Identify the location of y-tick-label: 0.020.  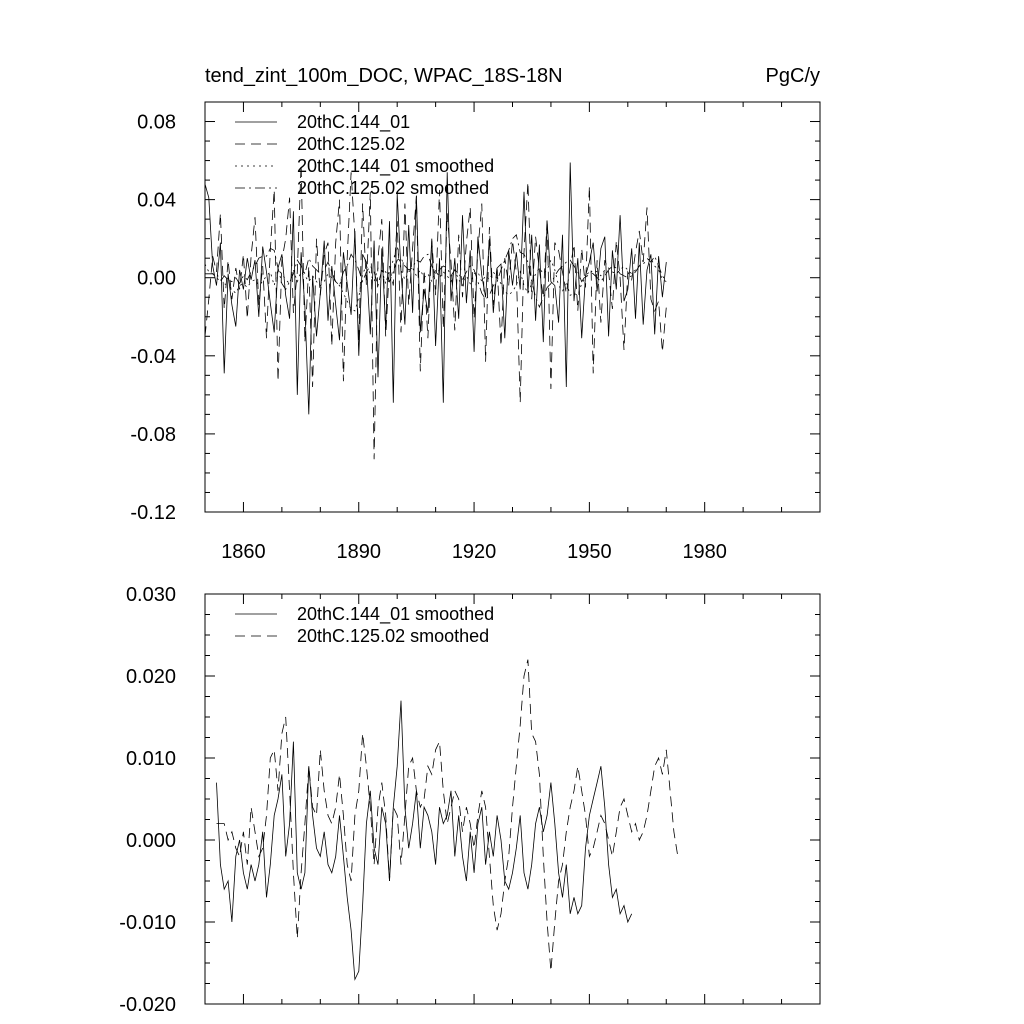
(151, 677).